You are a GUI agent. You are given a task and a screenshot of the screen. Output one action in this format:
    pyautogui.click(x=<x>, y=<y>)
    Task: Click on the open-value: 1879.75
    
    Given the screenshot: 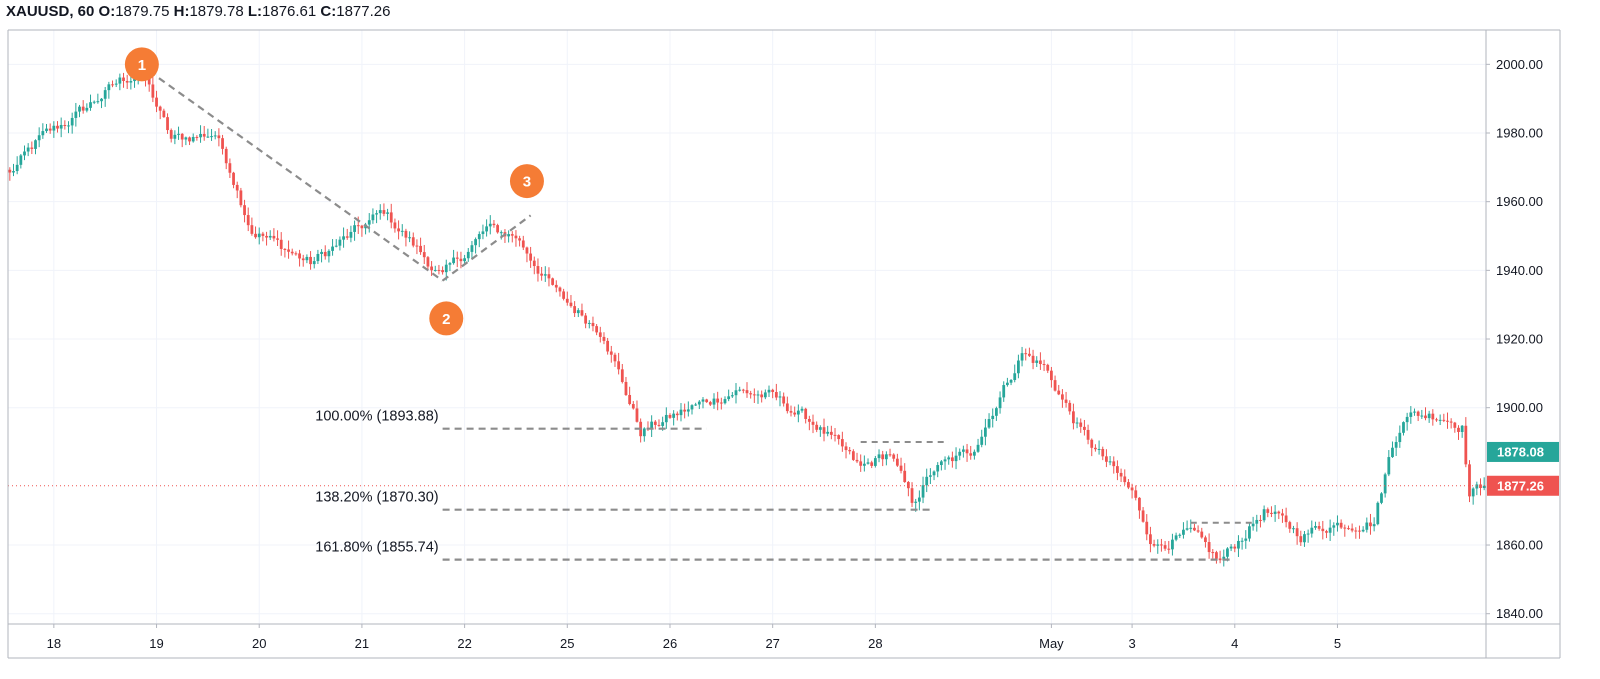 What is the action you would take?
    pyautogui.click(x=142, y=11)
    